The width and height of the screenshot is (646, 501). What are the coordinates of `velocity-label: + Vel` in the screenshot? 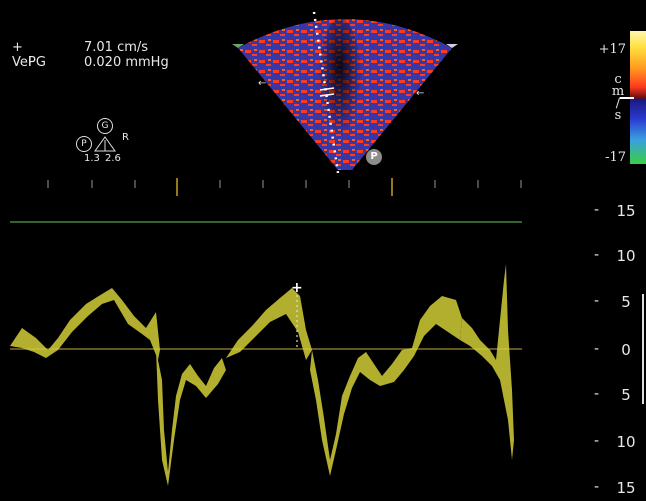 It's located at (22, 55).